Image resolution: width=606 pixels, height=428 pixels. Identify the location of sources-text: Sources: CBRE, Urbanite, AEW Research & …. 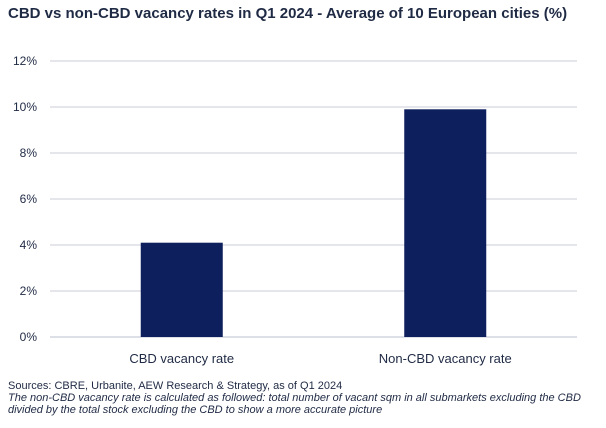
(175, 386).